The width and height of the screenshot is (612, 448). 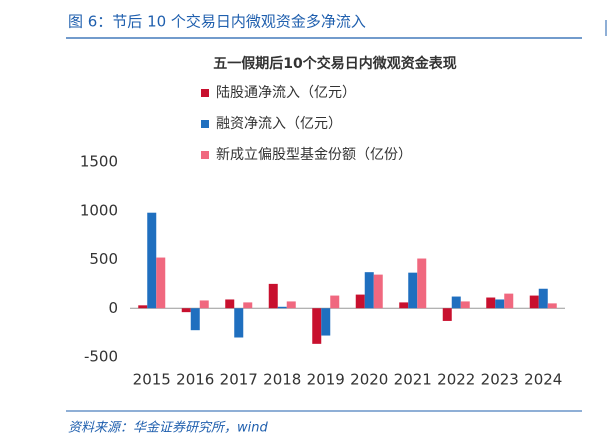 What do you see at coordinates (326, 380) in the screenshot?
I see `x-tick-label: 2019` at bounding box center [326, 380].